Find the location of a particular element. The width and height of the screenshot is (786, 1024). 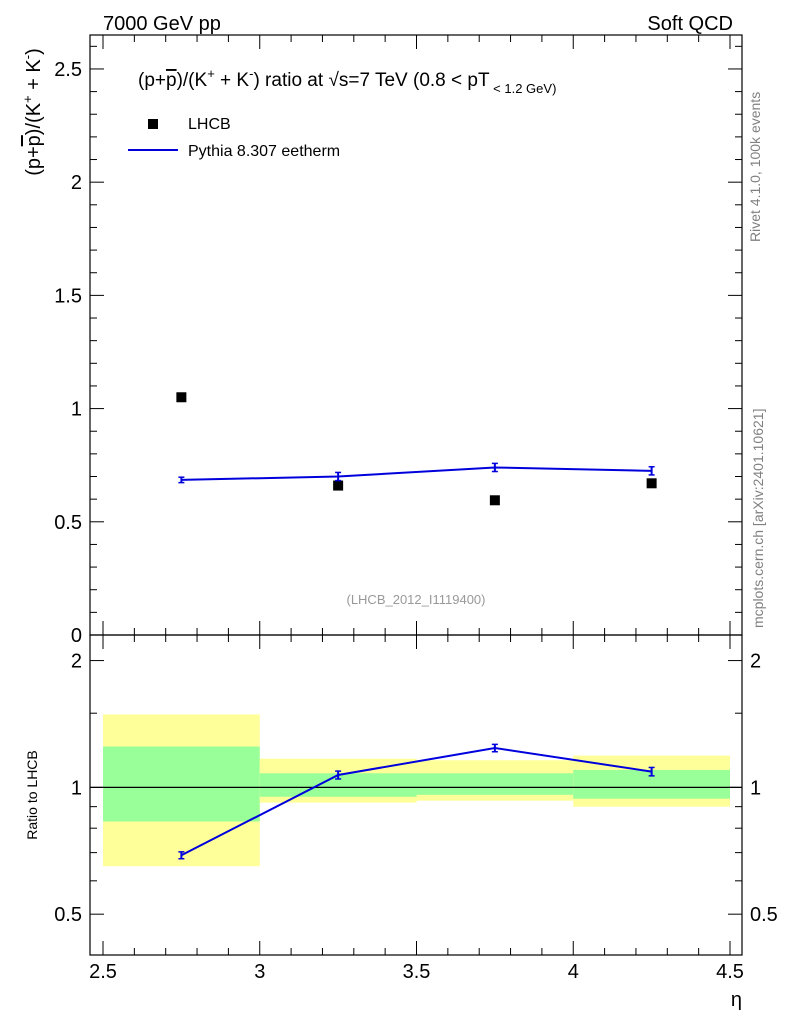

x-tick-labels: 2.5 3 3.5 4 4.5 is located at coordinates (416, 972).